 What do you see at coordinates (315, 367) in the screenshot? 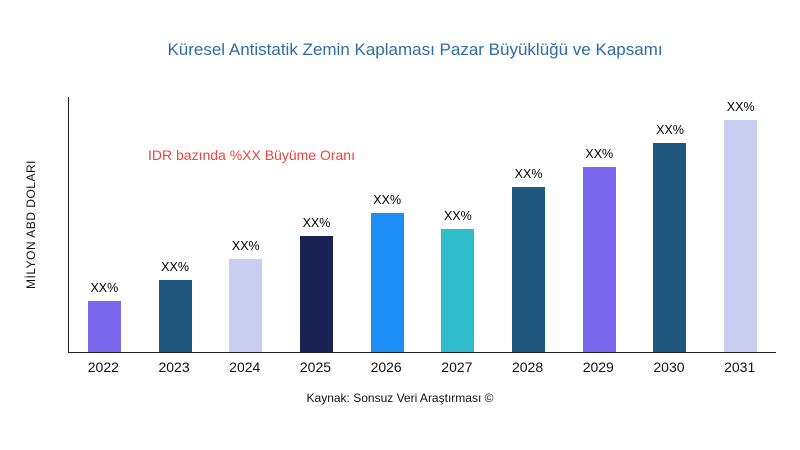
I see `x-tick-label: 2025` at bounding box center [315, 367].